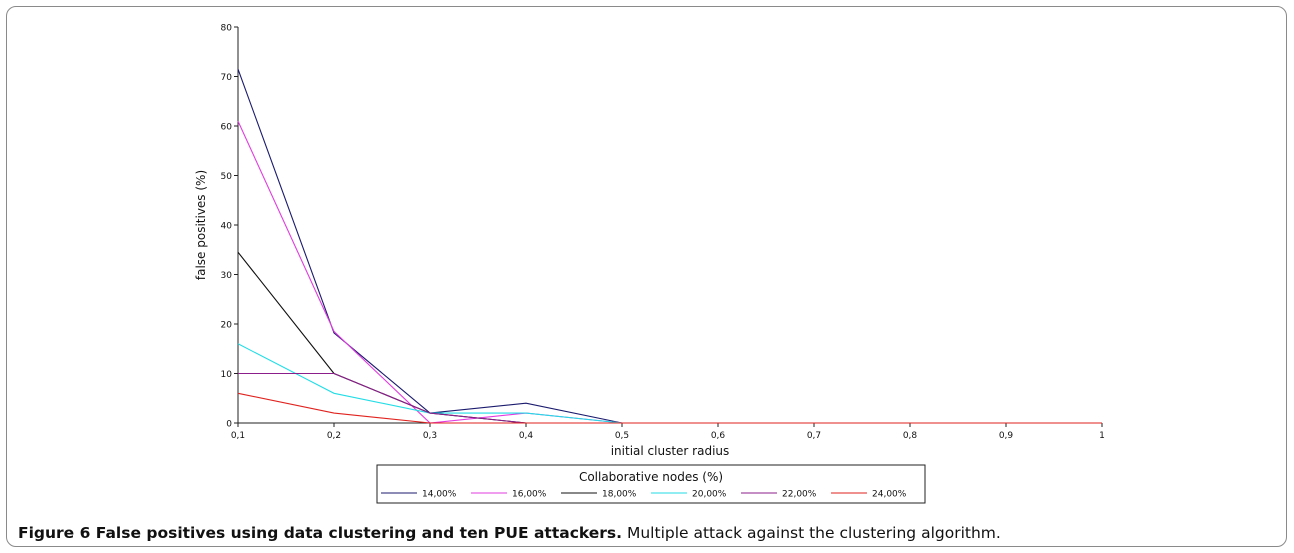  Describe the element at coordinates (1102, 436) in the screenshot. I see `x-tick-label: 1` at that location.